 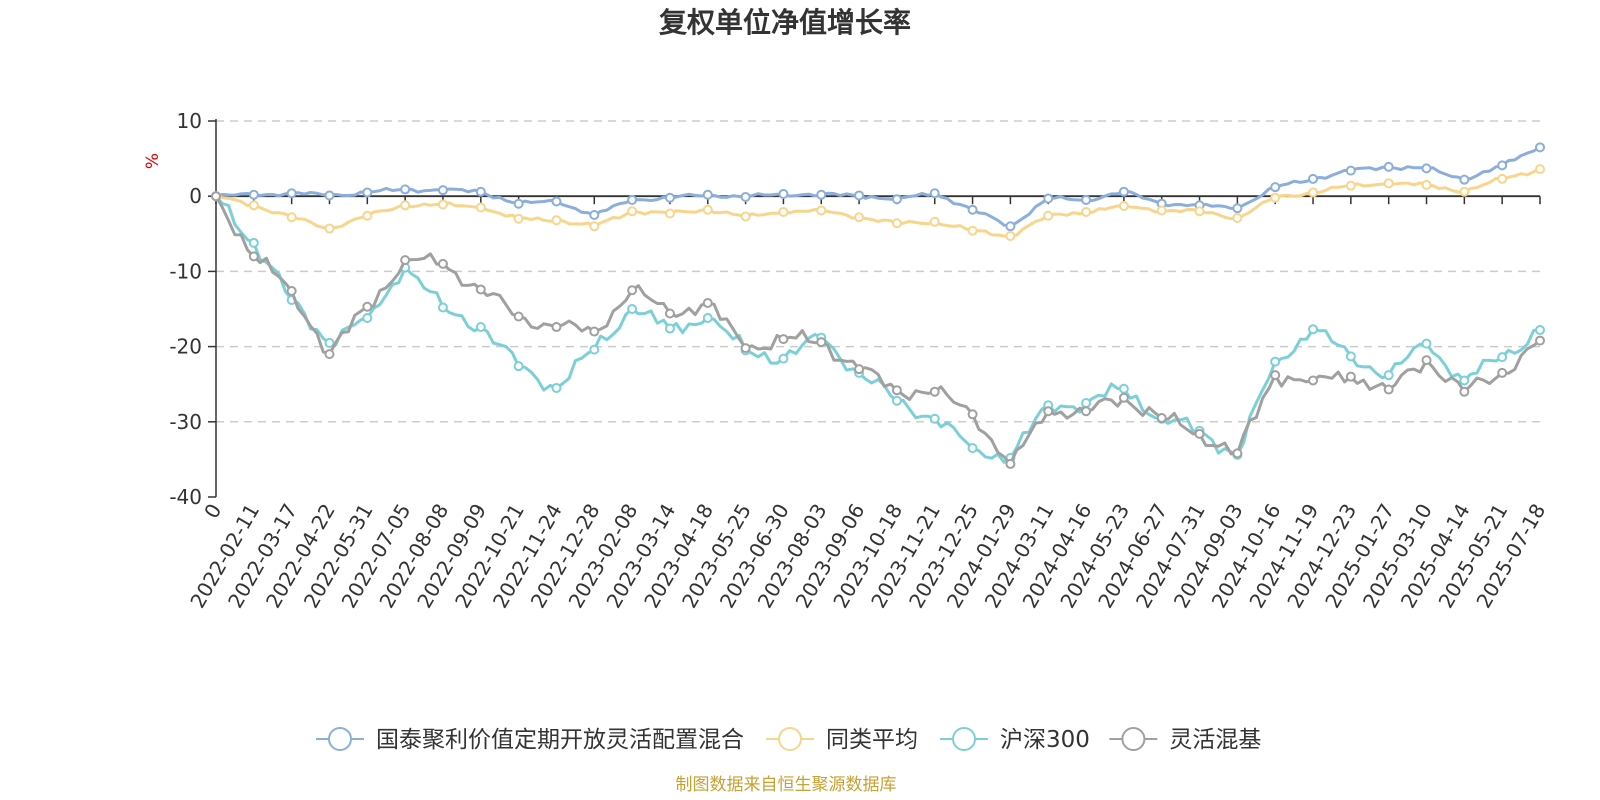 I want to click on legend-label: 沪深300, so click(x=1045, y=740).